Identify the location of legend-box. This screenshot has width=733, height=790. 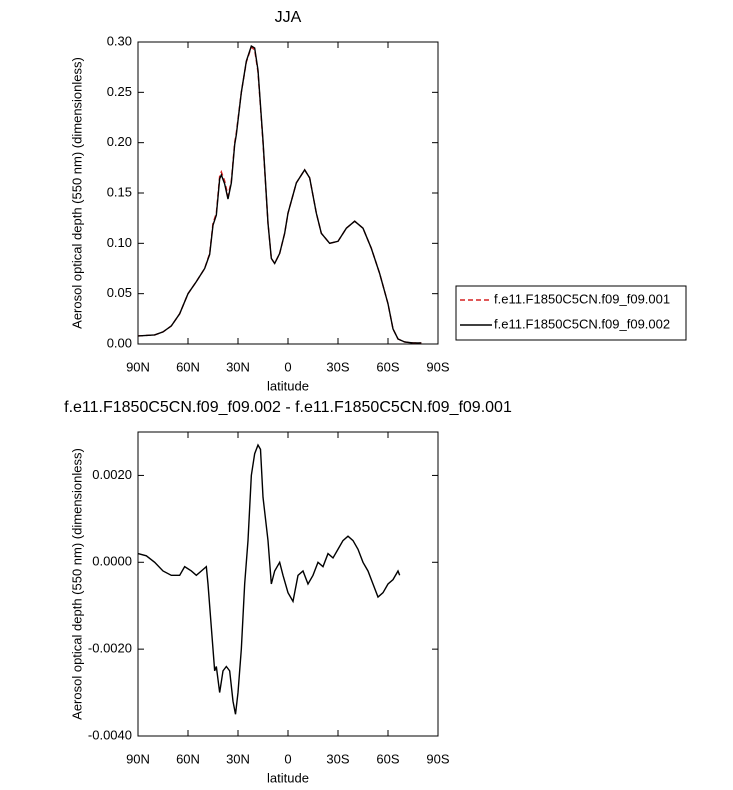
(571, 313).